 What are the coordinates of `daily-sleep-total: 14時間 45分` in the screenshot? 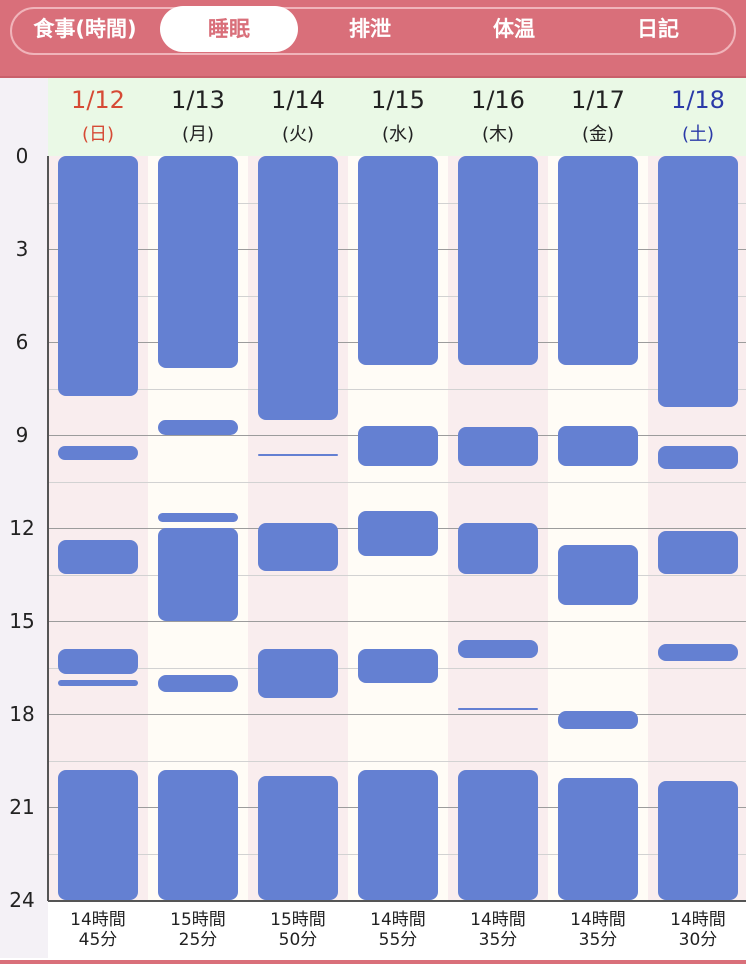 It's located at (98, 930).